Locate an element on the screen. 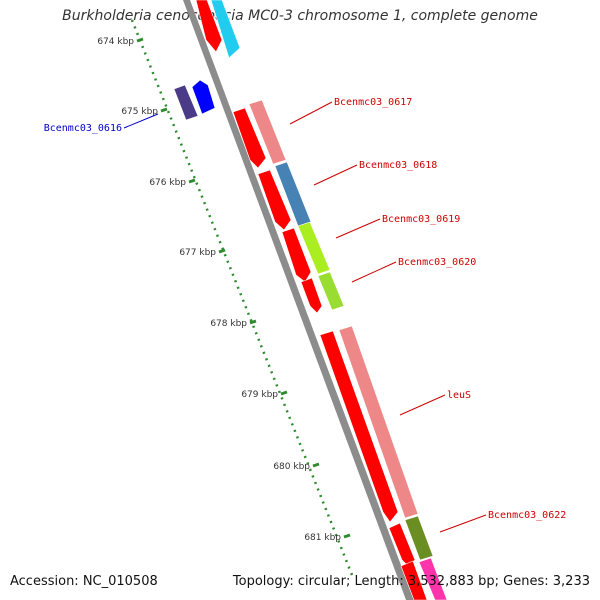 The image size is (600, 600). scale-tick-label: 681 kbp is located at coordinates (322, 538).